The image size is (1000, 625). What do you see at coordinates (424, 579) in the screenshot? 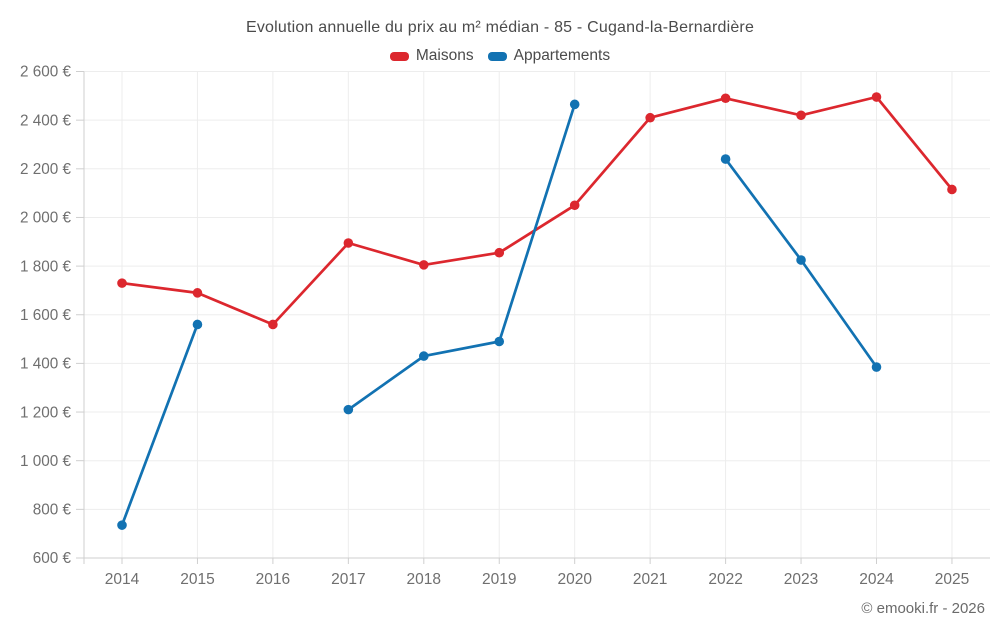
I see `x-axis-label: 2018` at bounding box center [424, 579].